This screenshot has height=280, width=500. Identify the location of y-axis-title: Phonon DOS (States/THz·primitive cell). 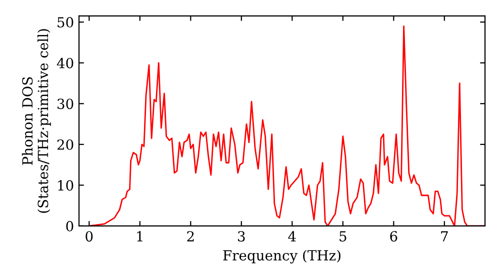
(36, 121).